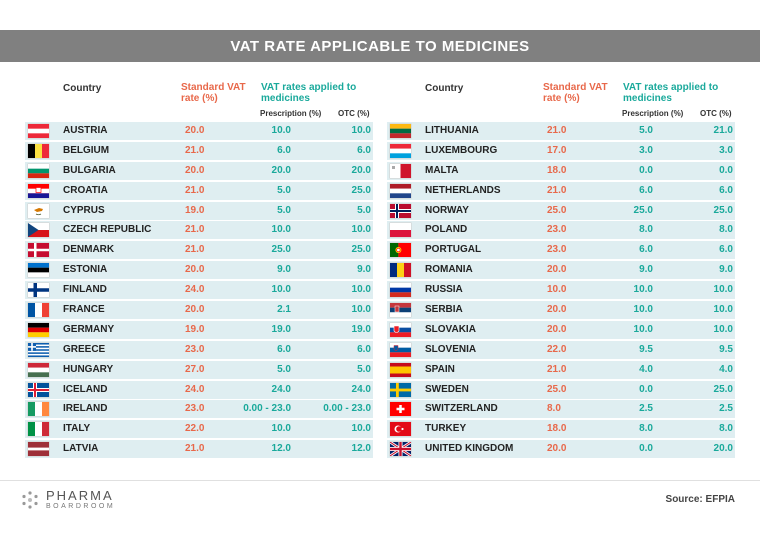 Image resolution: width=760 pixels, height=550 pixels. Describe the element at coordinates (446, 230) in the screenshot. I see `country-cell: POLAND` at that location.